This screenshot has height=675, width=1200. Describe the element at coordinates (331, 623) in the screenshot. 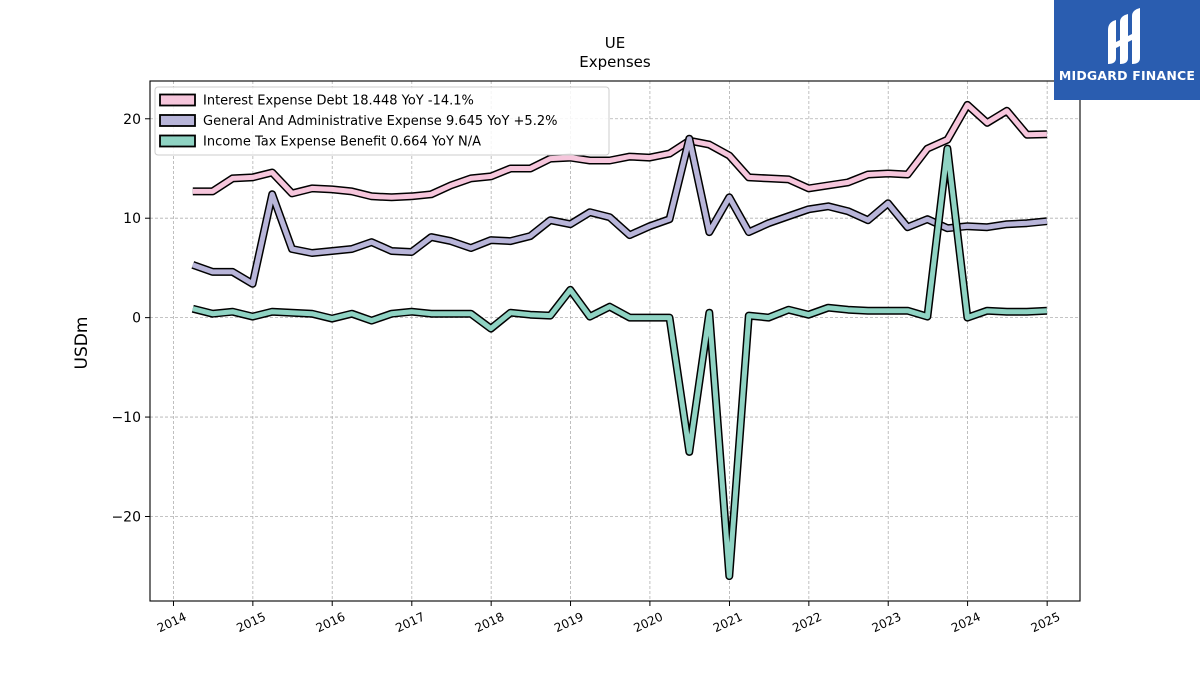

I see `x-tick-label: 2016` at that location.